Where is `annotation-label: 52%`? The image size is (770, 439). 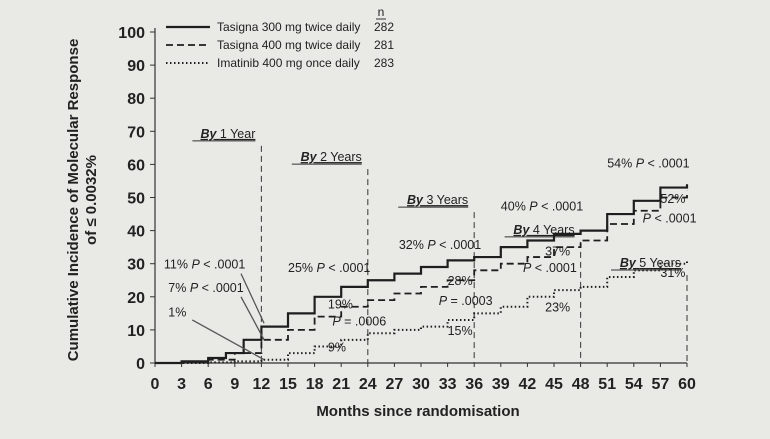 annotation-label: 52% is located at coordinates (672, 199).